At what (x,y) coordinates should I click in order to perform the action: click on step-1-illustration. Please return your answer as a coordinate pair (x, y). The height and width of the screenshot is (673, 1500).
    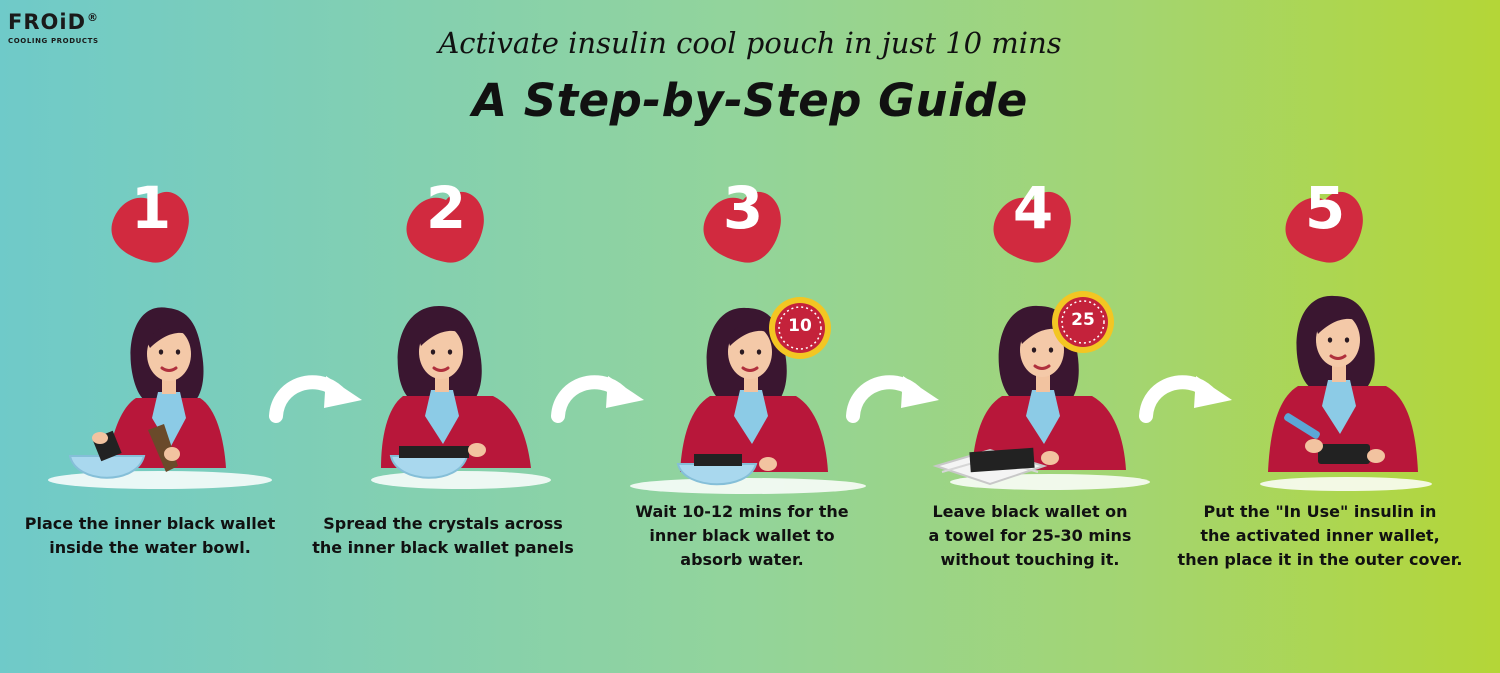
    Looking at the image, I should click on (160, 392).